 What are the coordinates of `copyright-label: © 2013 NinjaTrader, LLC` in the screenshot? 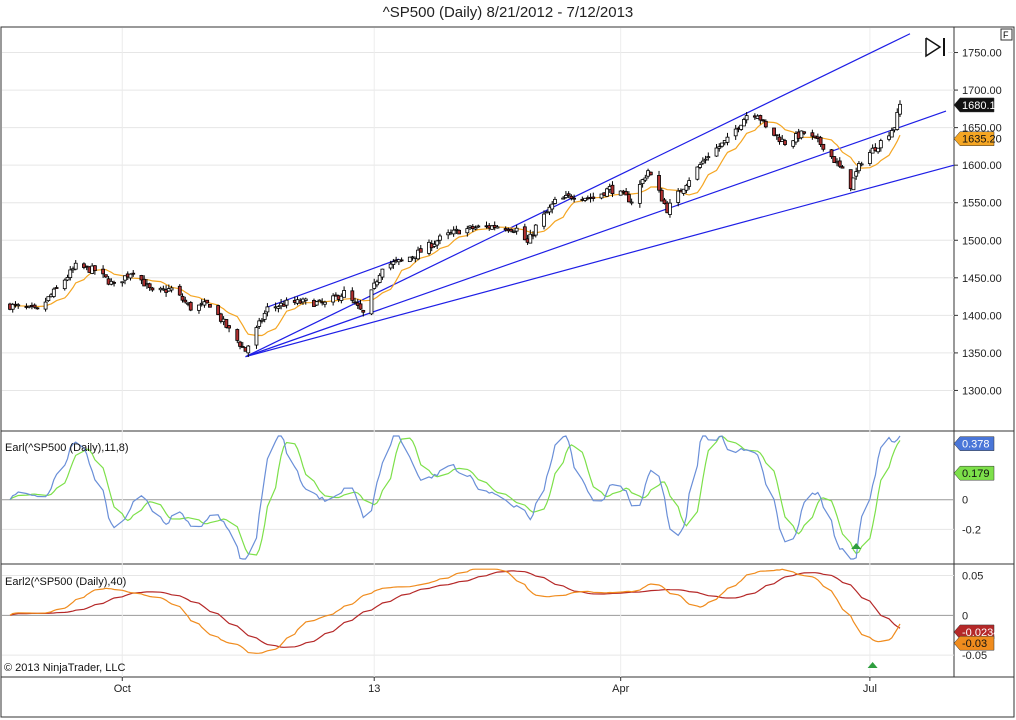 It's located at (64, 668).